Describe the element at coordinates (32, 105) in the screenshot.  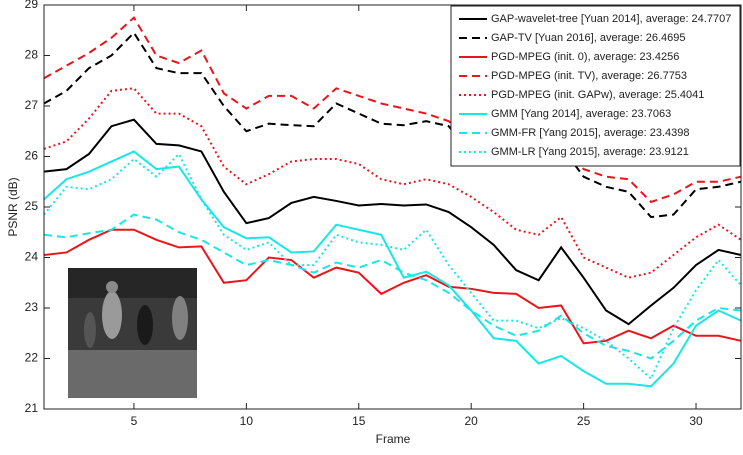
I see `y-tick-label: 27` at that location.